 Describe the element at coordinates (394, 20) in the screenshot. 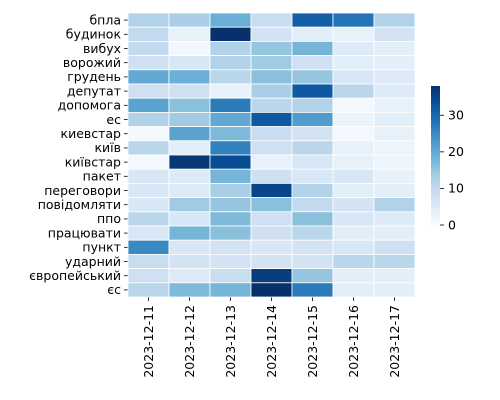

I see `heatmap-cell: бпла / 2023-12-17: 12` at that location.